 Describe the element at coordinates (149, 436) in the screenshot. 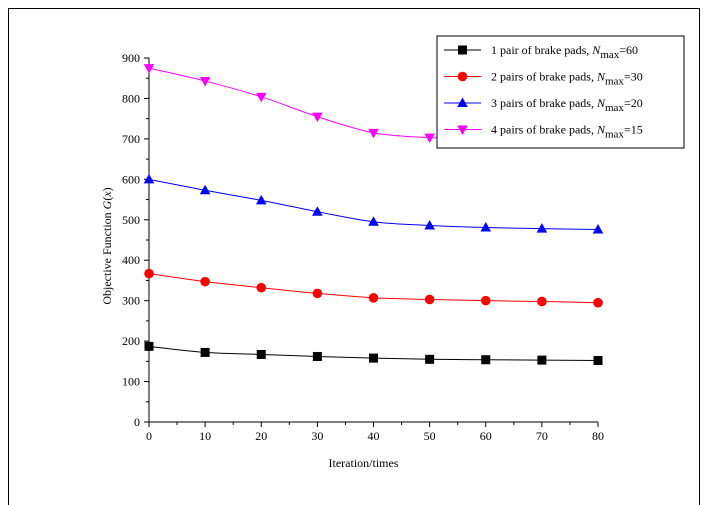

I see `x-tick-label: 0` at that location.